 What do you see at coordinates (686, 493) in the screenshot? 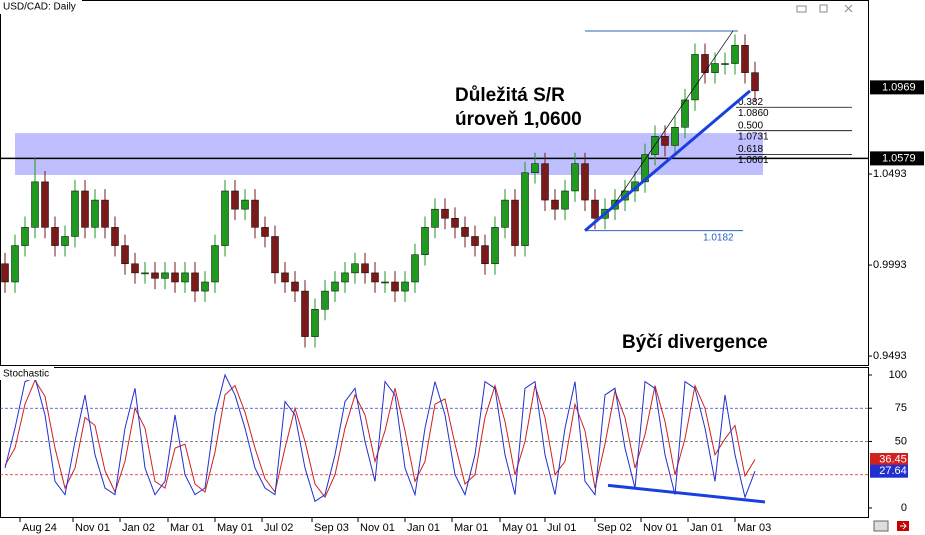
I see `divergence-line` at bounding box center [686, 493].